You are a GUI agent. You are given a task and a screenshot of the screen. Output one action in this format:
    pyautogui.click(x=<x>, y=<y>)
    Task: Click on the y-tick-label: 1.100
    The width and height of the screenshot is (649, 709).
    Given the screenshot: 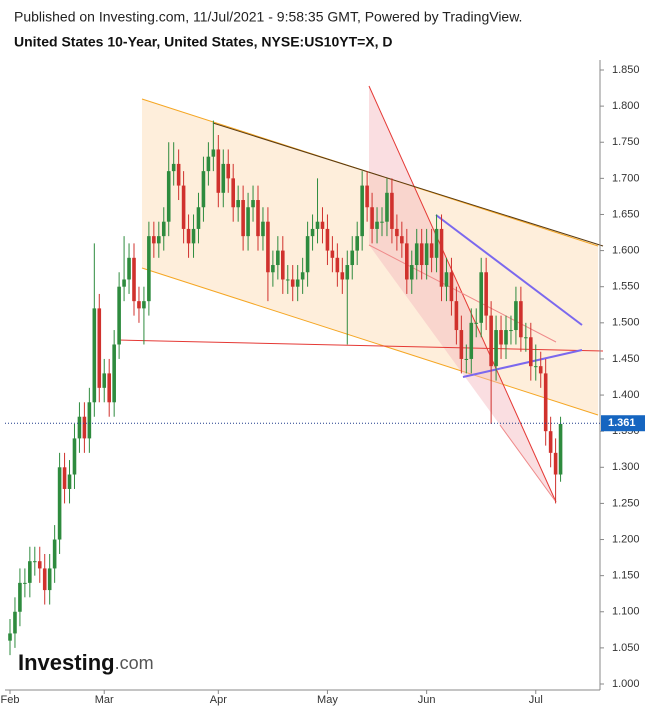 What is the action you would take?
    pyautogui.click(x=626, y=612)
    